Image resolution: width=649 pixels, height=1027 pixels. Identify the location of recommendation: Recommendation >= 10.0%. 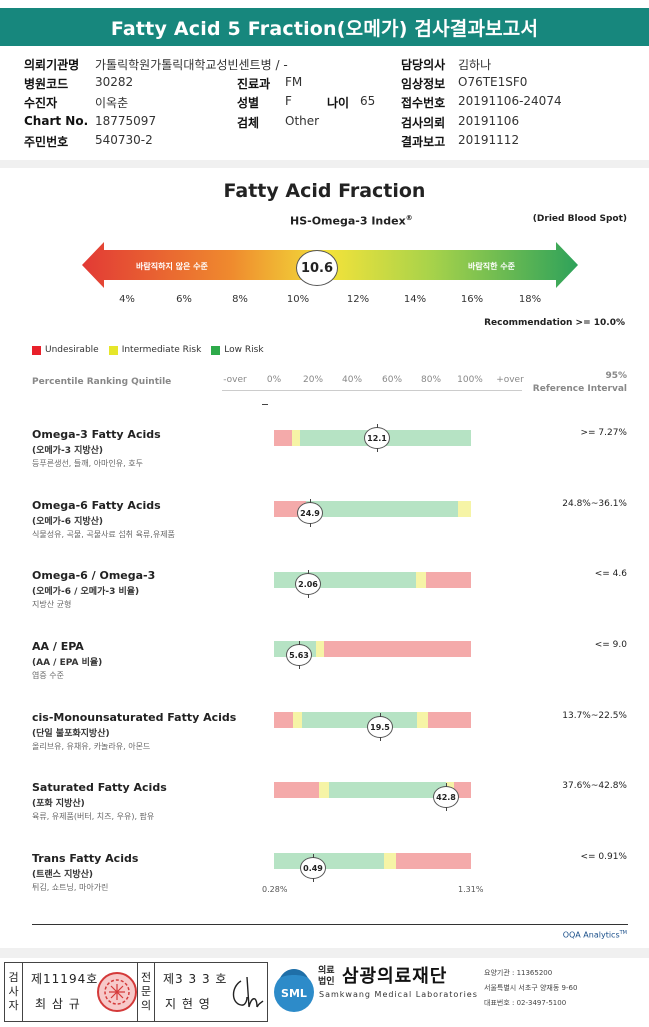
(554, 323).